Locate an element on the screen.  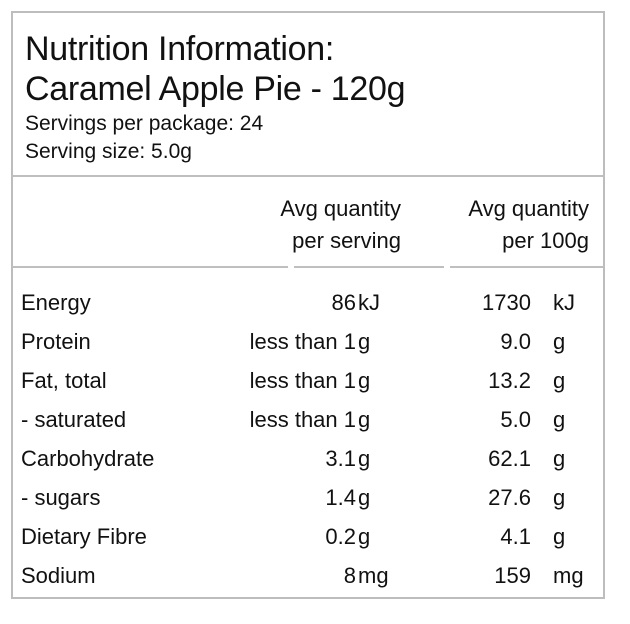
nutrient-name: Carbohydrate is located at coordinates (88, 458).